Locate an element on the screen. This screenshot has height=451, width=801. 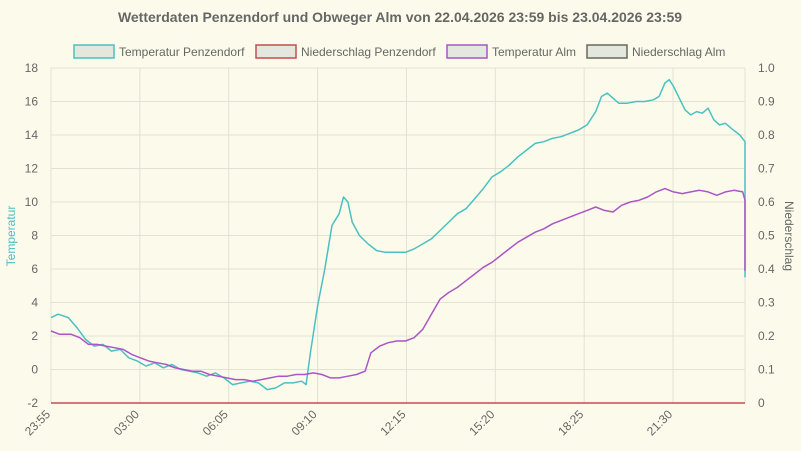
x-axis: 23:55 03:00 06:05 09:10 12:15 15:20 18:25 21:30 is located at coordinates (348, 422).